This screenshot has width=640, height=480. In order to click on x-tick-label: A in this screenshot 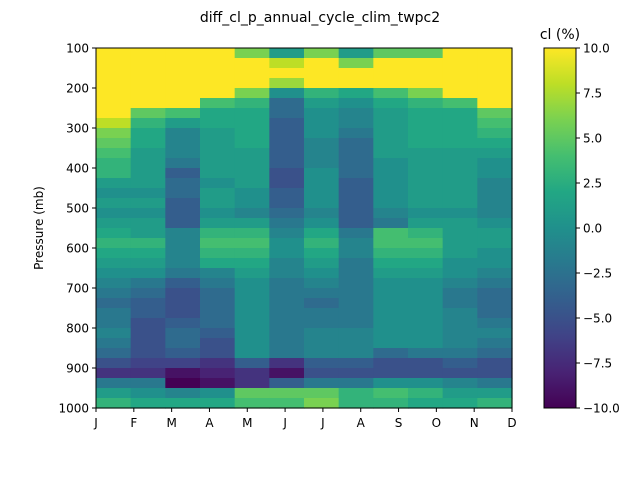, I will do `click(361, 423)`.